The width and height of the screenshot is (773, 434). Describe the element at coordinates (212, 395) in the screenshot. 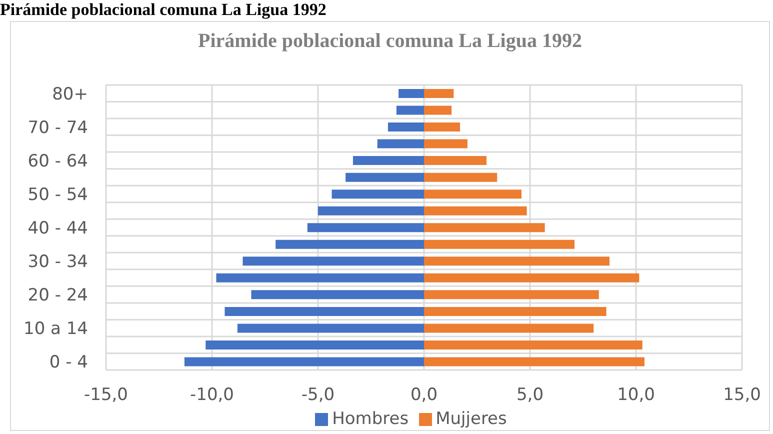

I see `x-tick-label: -10,0` at that location.